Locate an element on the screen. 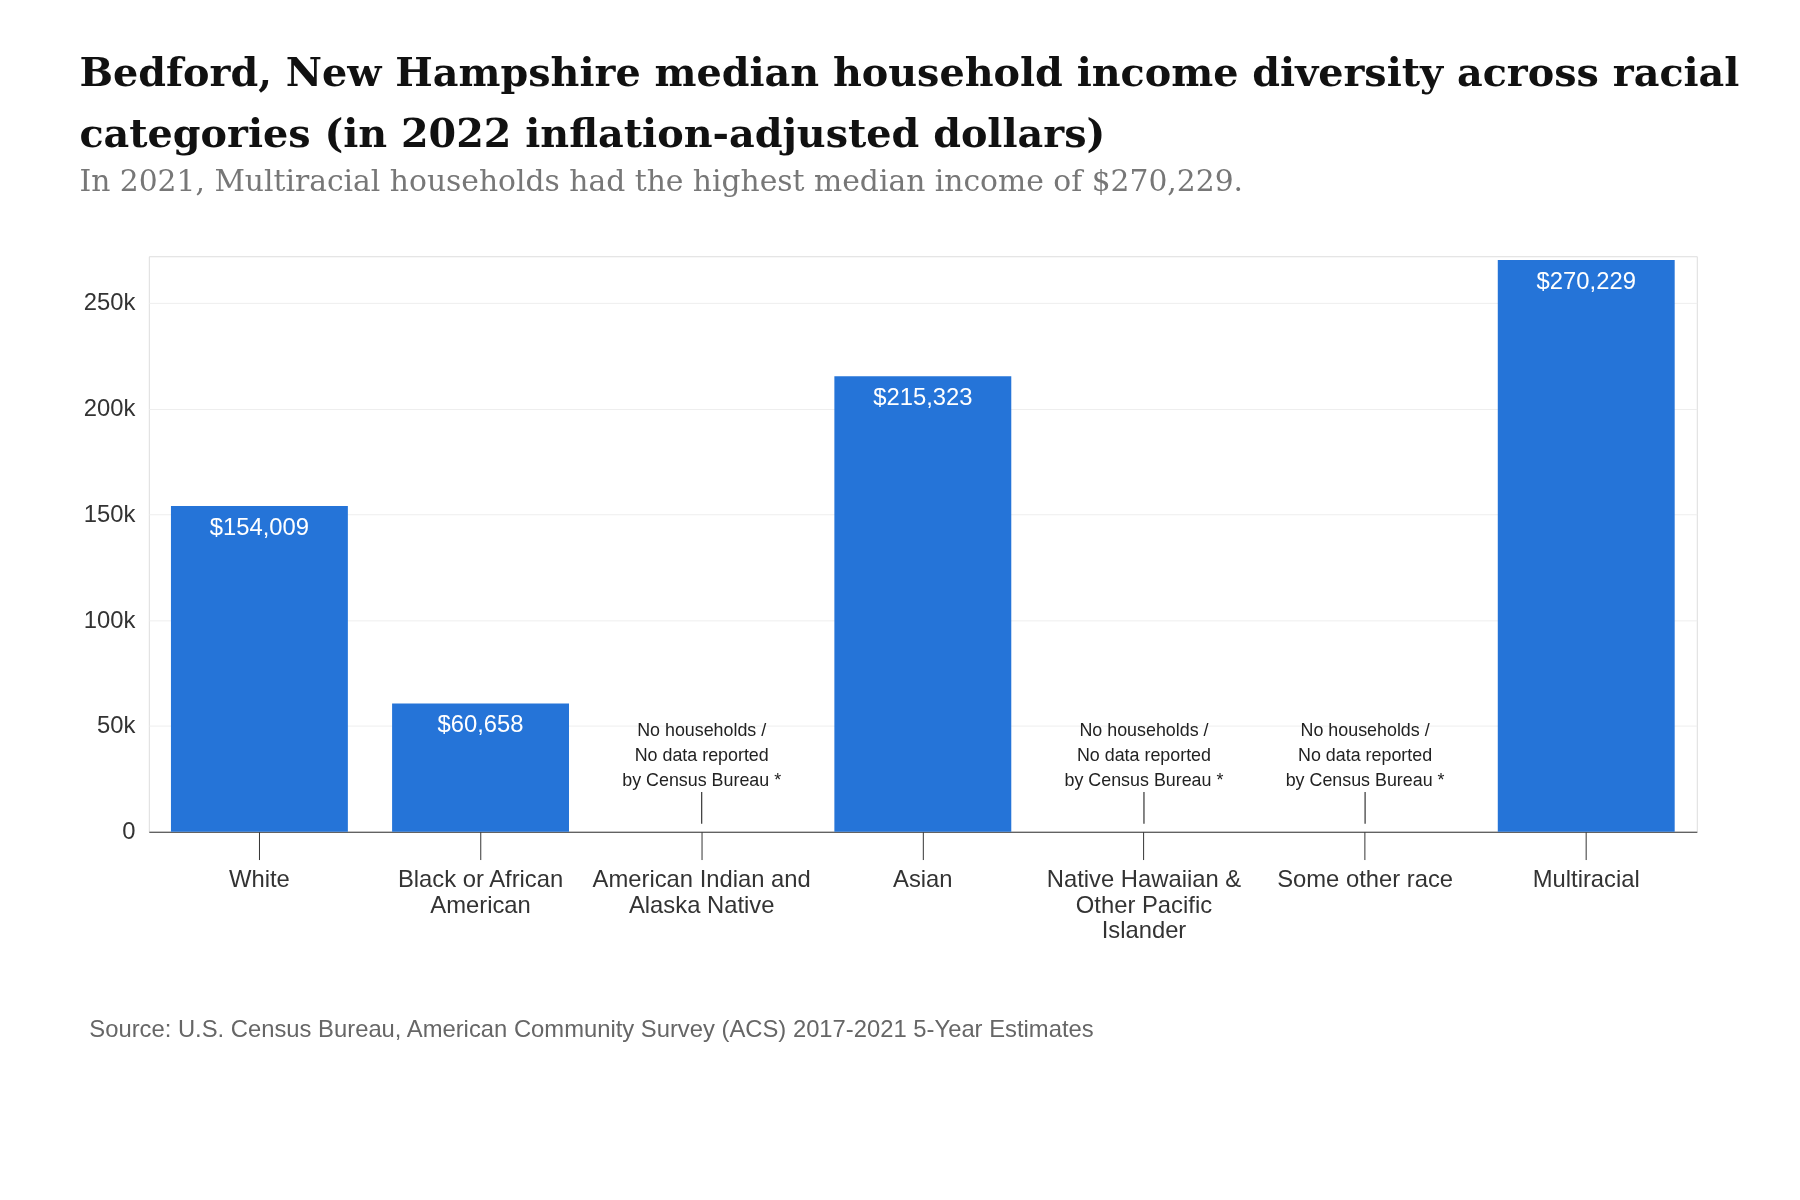  data-label: $215,323 is located at coordinates (923, 396).